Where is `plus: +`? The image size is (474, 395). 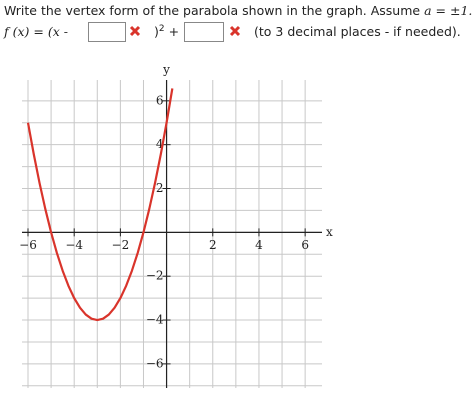
plus: + is located at coordinates (174, 32).